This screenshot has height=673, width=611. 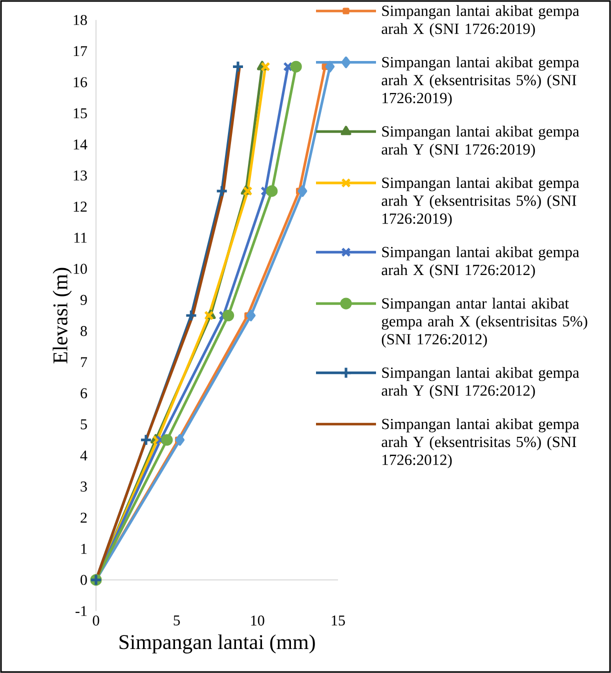 I want to click on y-tick-label: 16, so click(x=81, y=82).